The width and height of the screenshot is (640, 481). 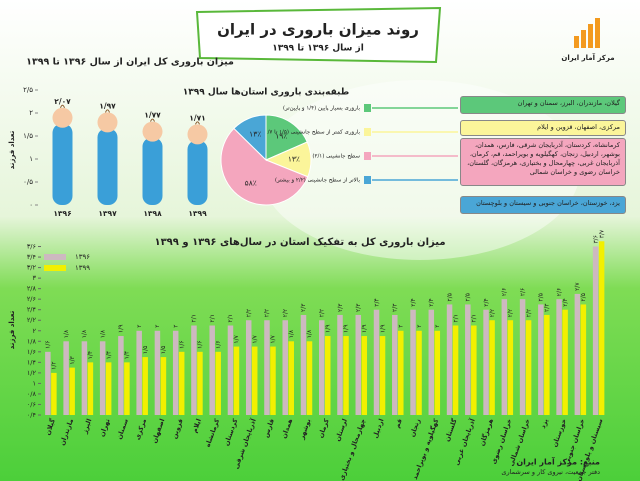 What do you see at coordinates (35, 383) in the screenshot?
I see `y-tick-label: ۱` at bounding box center [35, 383].